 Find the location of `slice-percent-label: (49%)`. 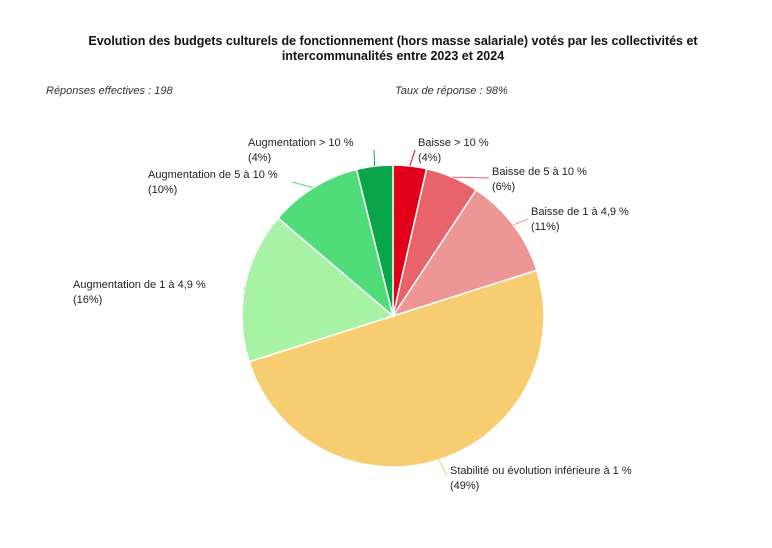

slice-percent-label: (49%) is located at coordinates (464, 486).